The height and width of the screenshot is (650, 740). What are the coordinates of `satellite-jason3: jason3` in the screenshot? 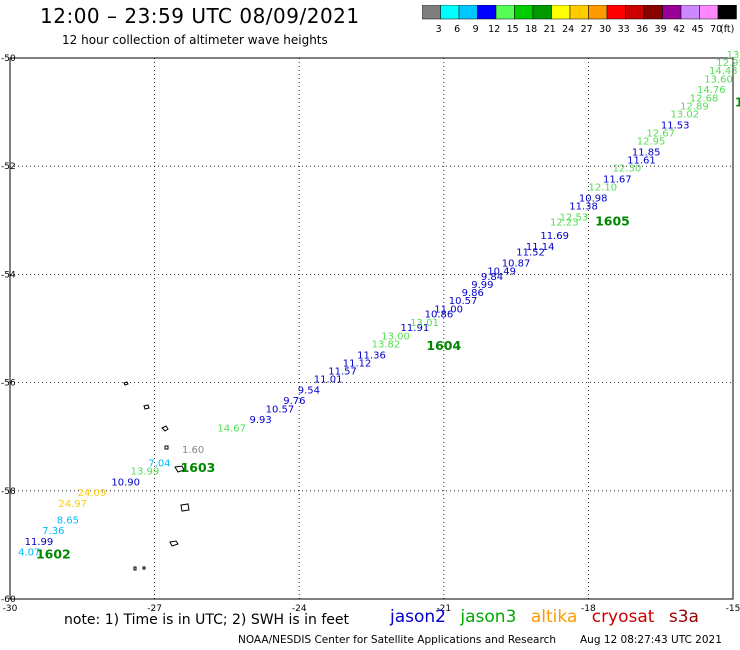 It's located at (488, 617).